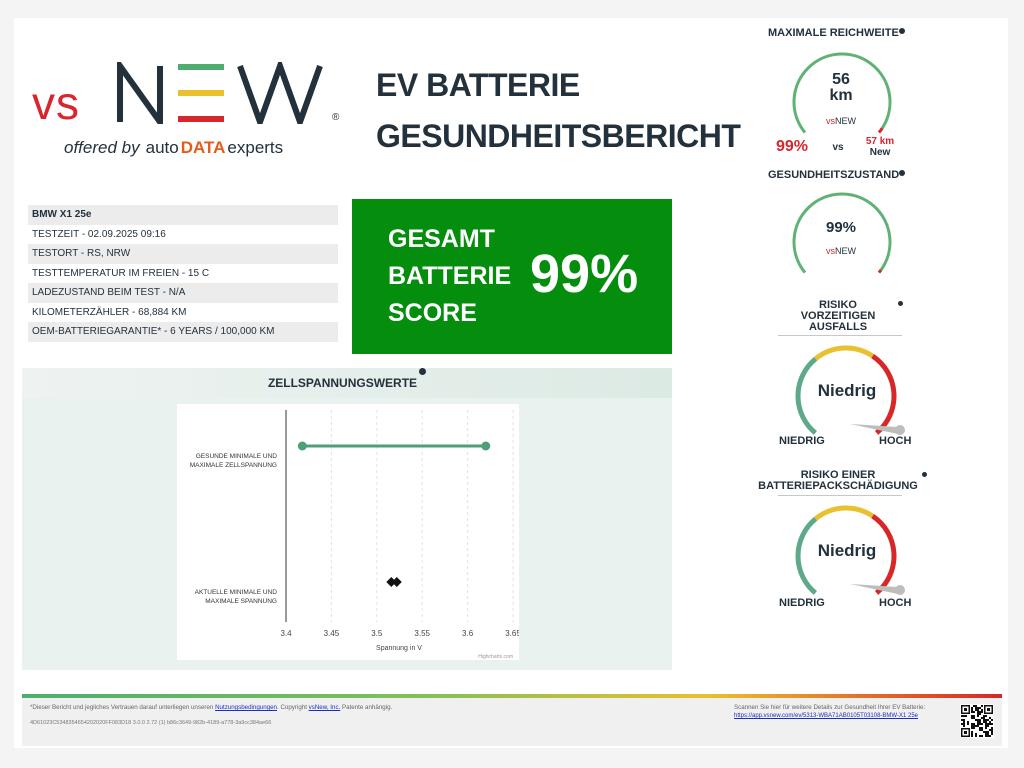  Describe the element at coordinates (847, 390) in the screenshot. I see `risk1-value: Niedrig` at that location.